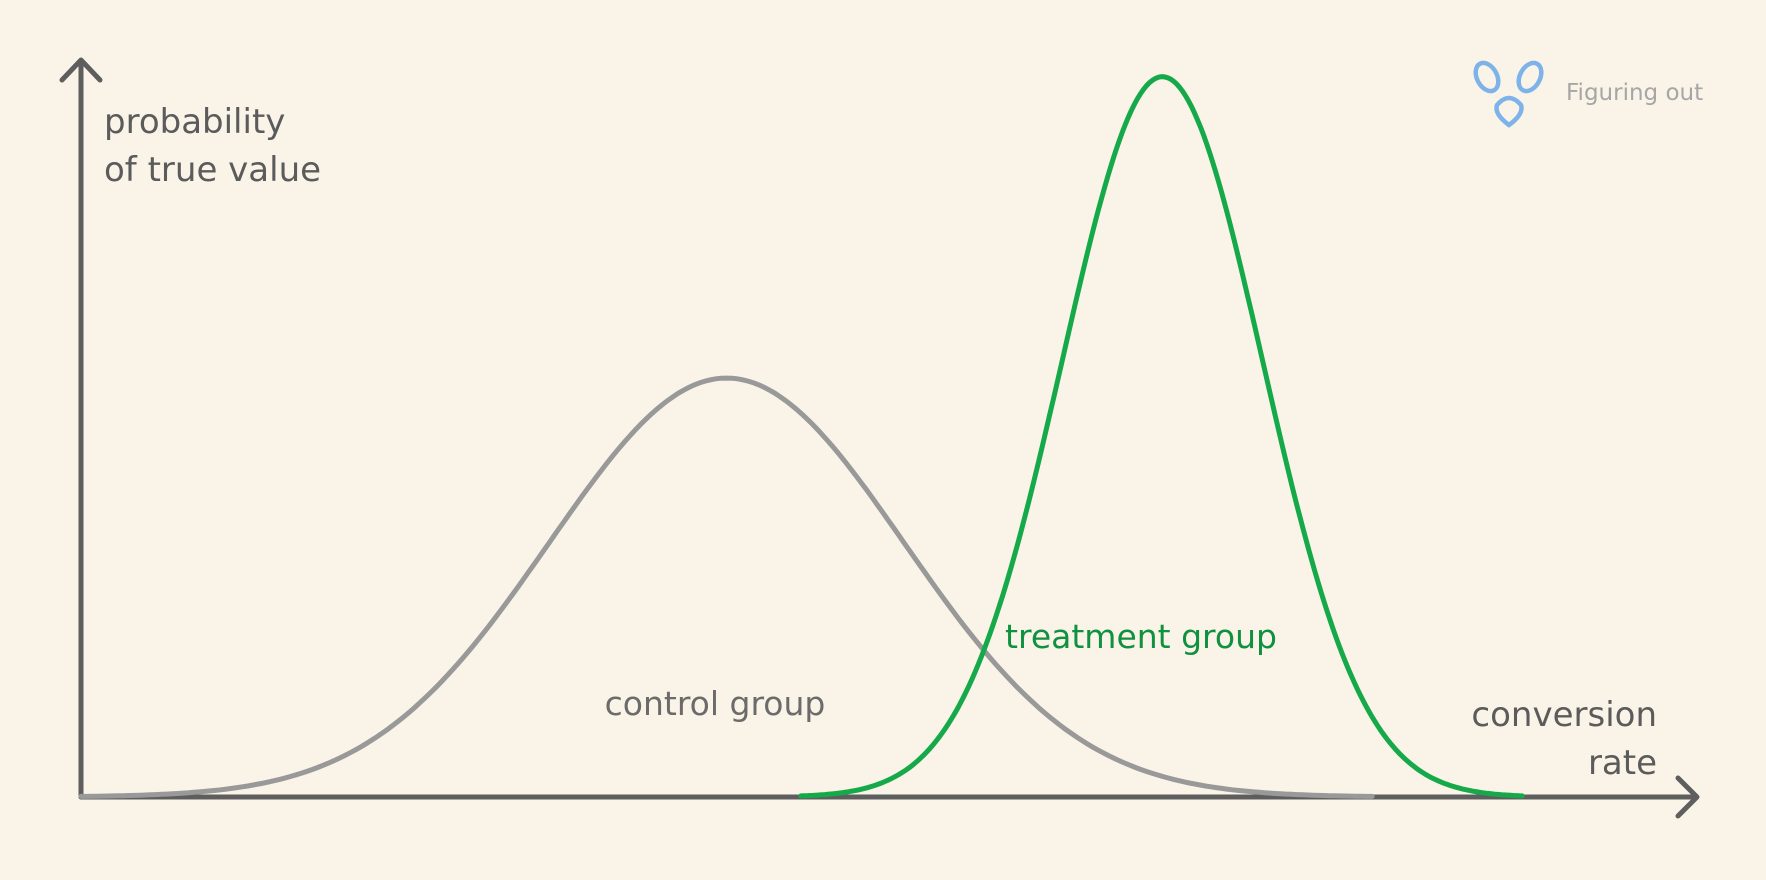 This screenshot has height=880, width=1766. Describe the element at coordinates (1141, 636) in the screenshot. I see `treatment-group-label: treatment group` at that location.